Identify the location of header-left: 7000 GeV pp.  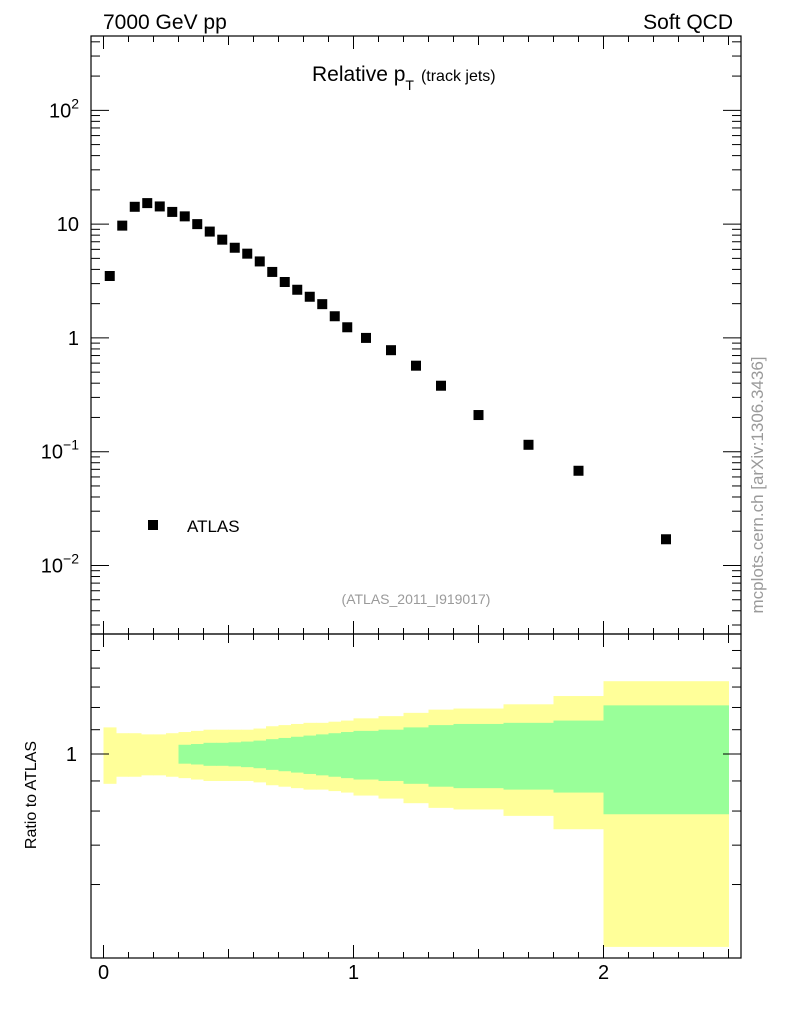
(165, 22).